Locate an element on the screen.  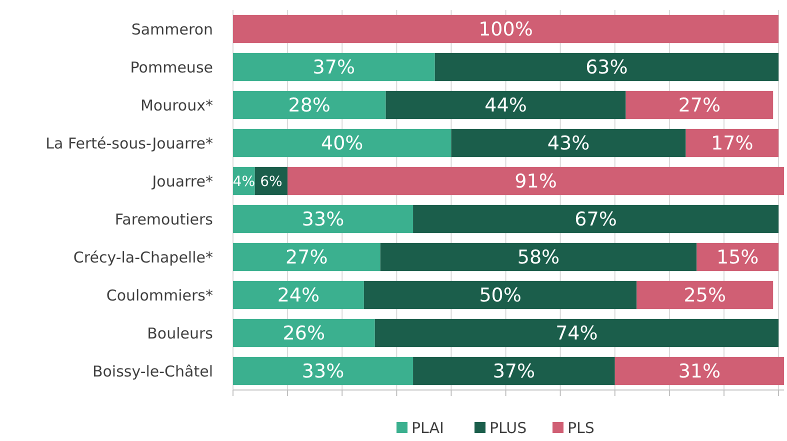
data-label: 50% is located at coordinates (500, 295).